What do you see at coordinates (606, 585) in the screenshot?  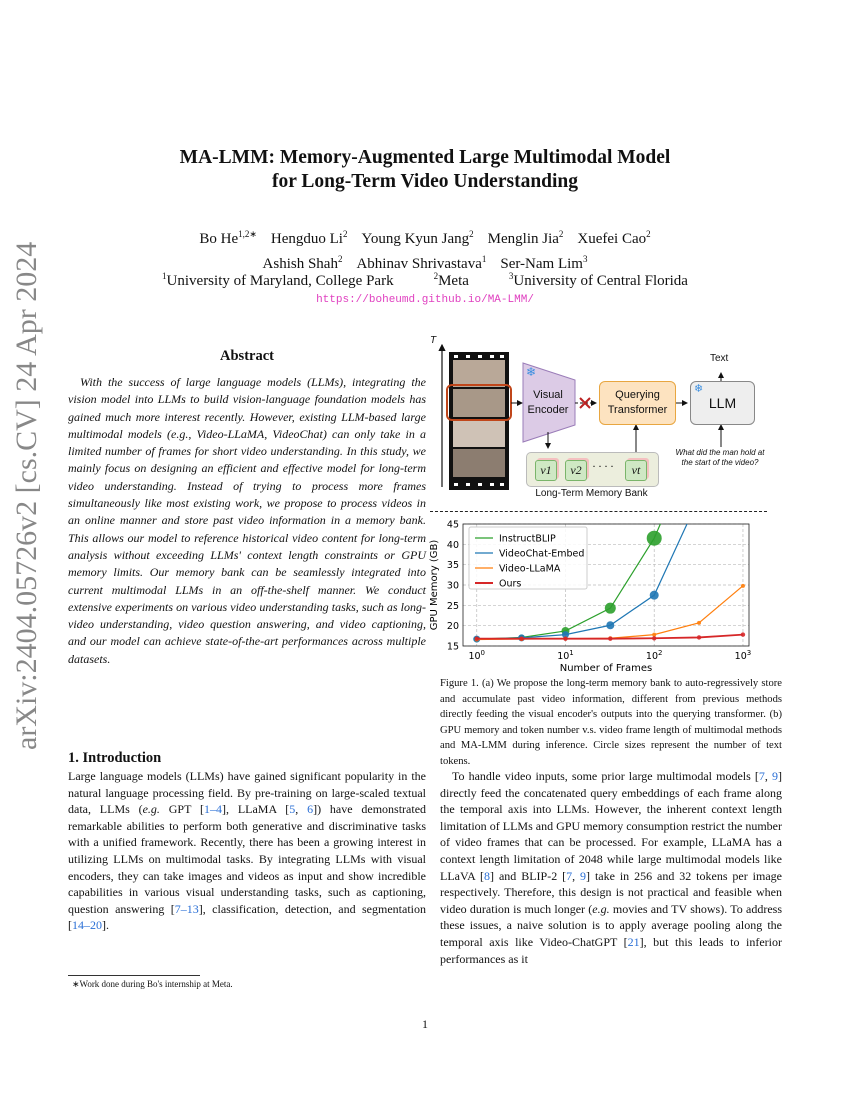 I see `plot-frame` at bounding box center [606, 585].